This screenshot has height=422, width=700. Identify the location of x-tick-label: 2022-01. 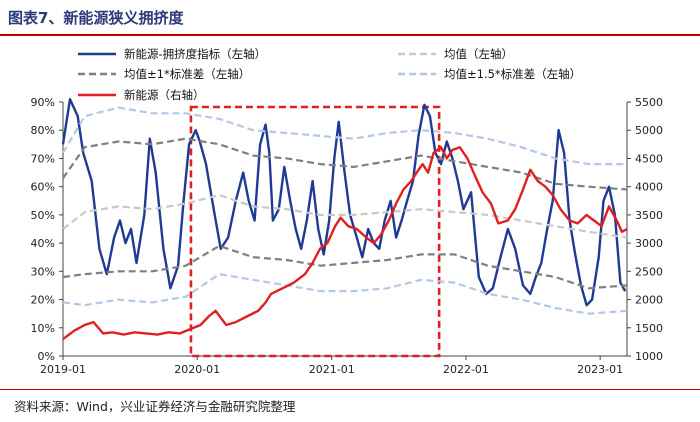
(466, 369).